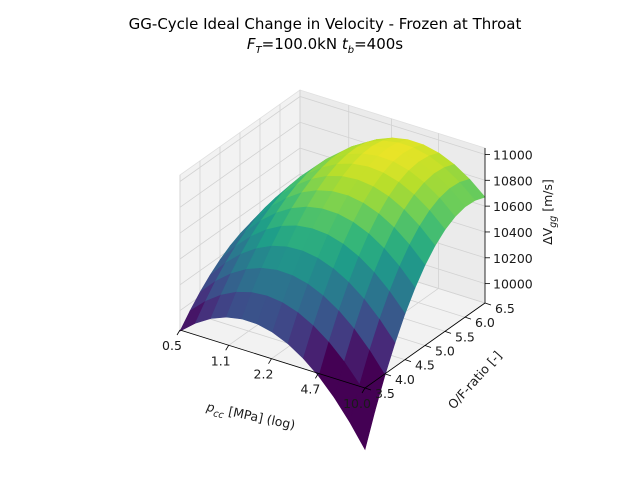 This screenshot has width=640, height=480. I want to click on z-tick-label: 10000, so click(513, 284).